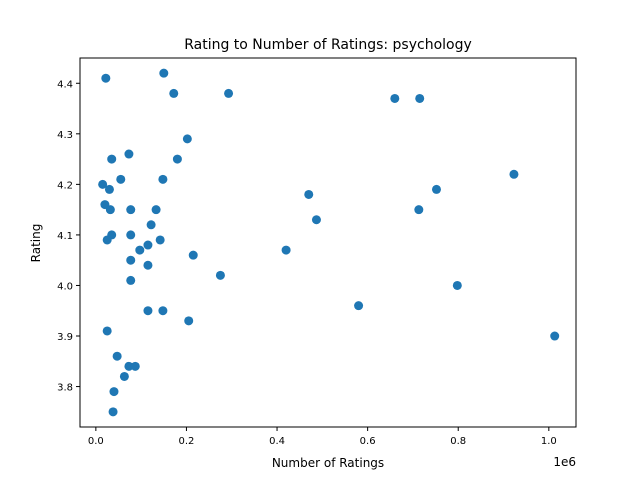  I want to click on x-axis: 0.0 0.2 0.4 0.6 0.8 1.0, so click(322, 437).